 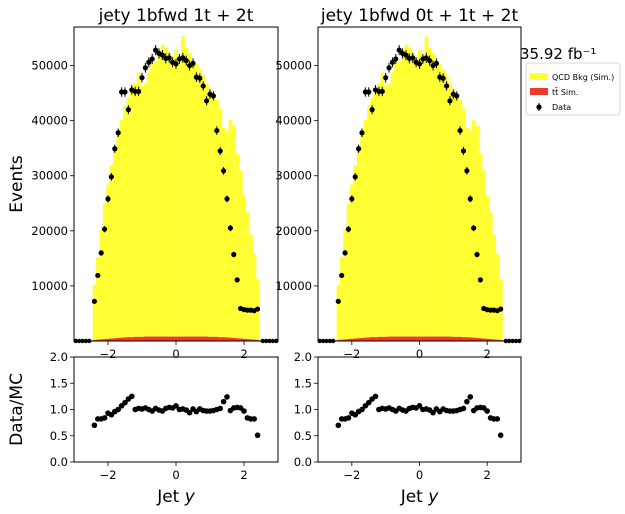 What do you see at coordinates (487, 354) in the screenshot?
I see `x-tick-label: 2` at bounding box center [487, 354].